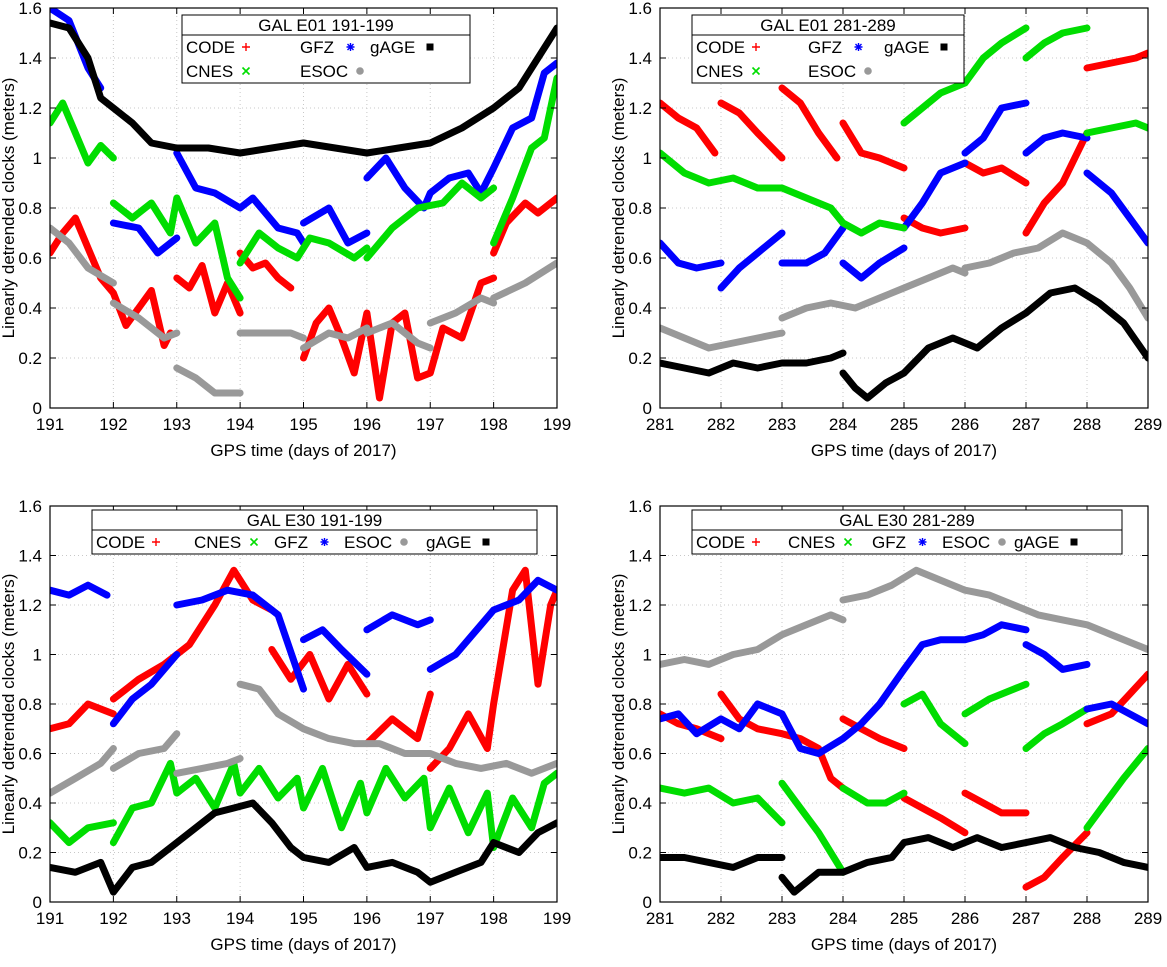 The width and height of the screenshot is (1167, 967). Describe the element at coordinates (324, 542) in the screenshot. I see `legend-marker-gfz` at that location.